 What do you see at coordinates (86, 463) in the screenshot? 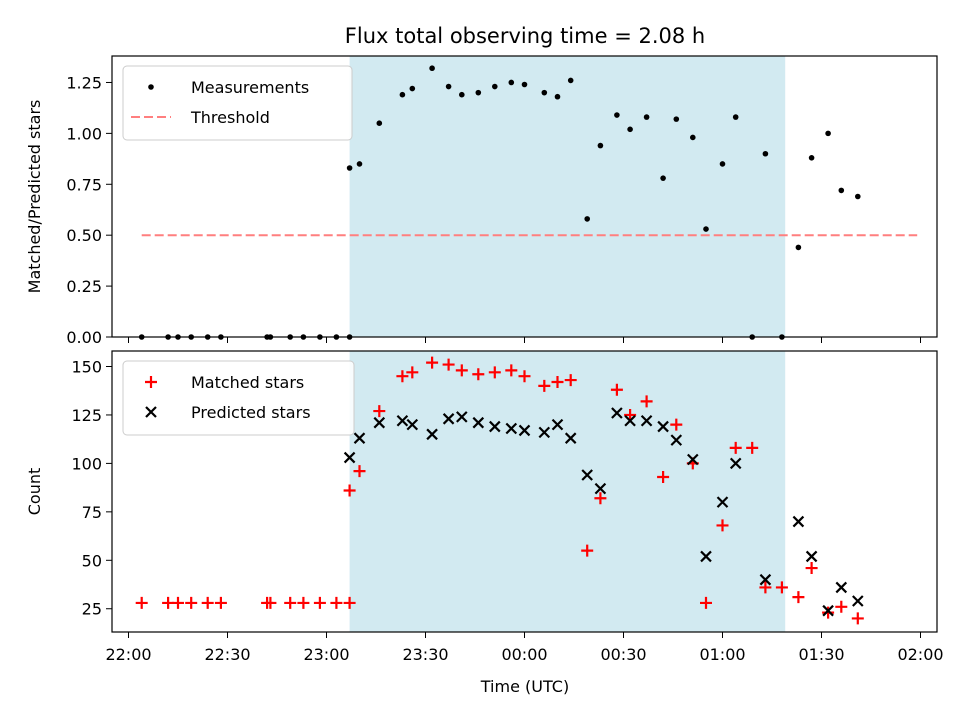
I see `y-tick-label: 100` at bounding box center [86, 463].